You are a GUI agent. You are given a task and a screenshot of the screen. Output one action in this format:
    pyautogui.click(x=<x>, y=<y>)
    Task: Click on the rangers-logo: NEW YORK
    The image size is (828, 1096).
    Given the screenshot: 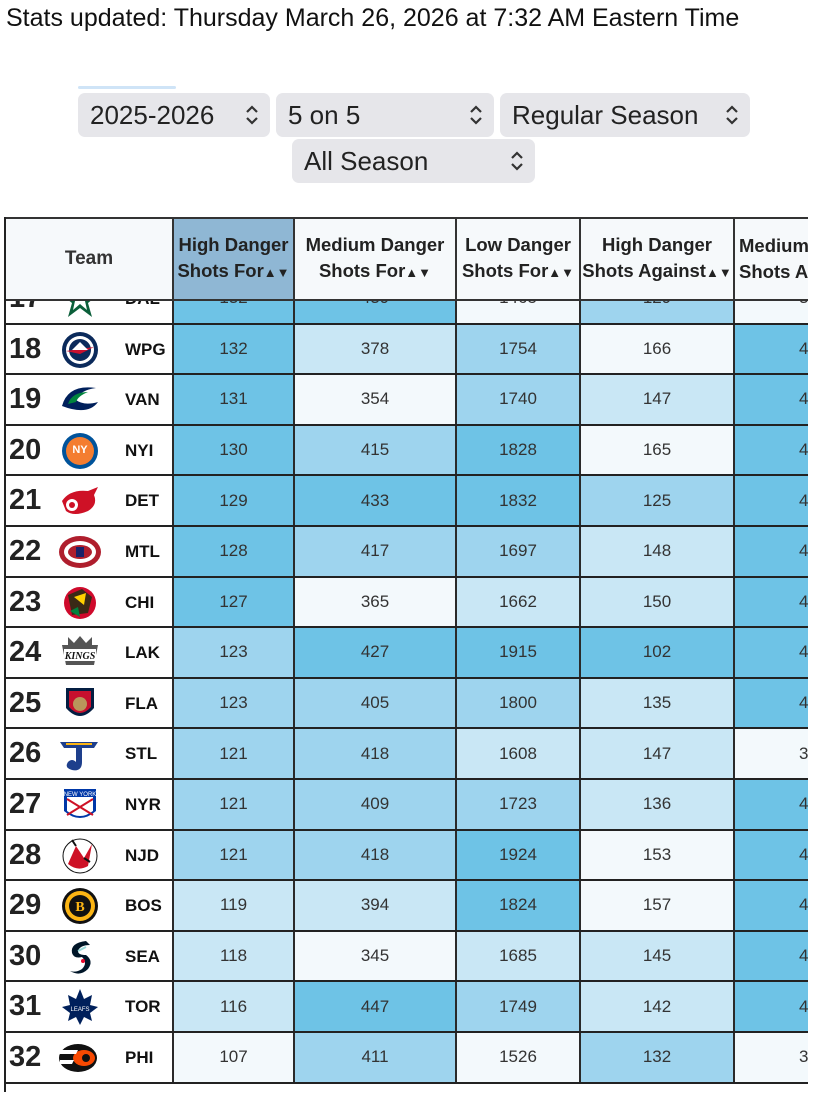 What is the action you would take?
    pyautogui.click(x=80, y=803)
    